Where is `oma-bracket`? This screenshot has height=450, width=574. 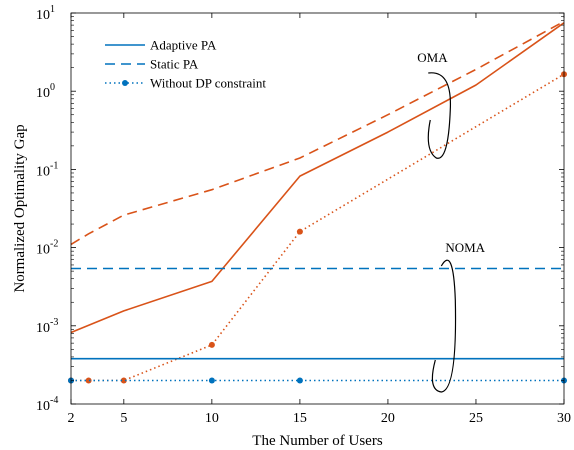 oma-bracket is located at coordinates (439, 115).